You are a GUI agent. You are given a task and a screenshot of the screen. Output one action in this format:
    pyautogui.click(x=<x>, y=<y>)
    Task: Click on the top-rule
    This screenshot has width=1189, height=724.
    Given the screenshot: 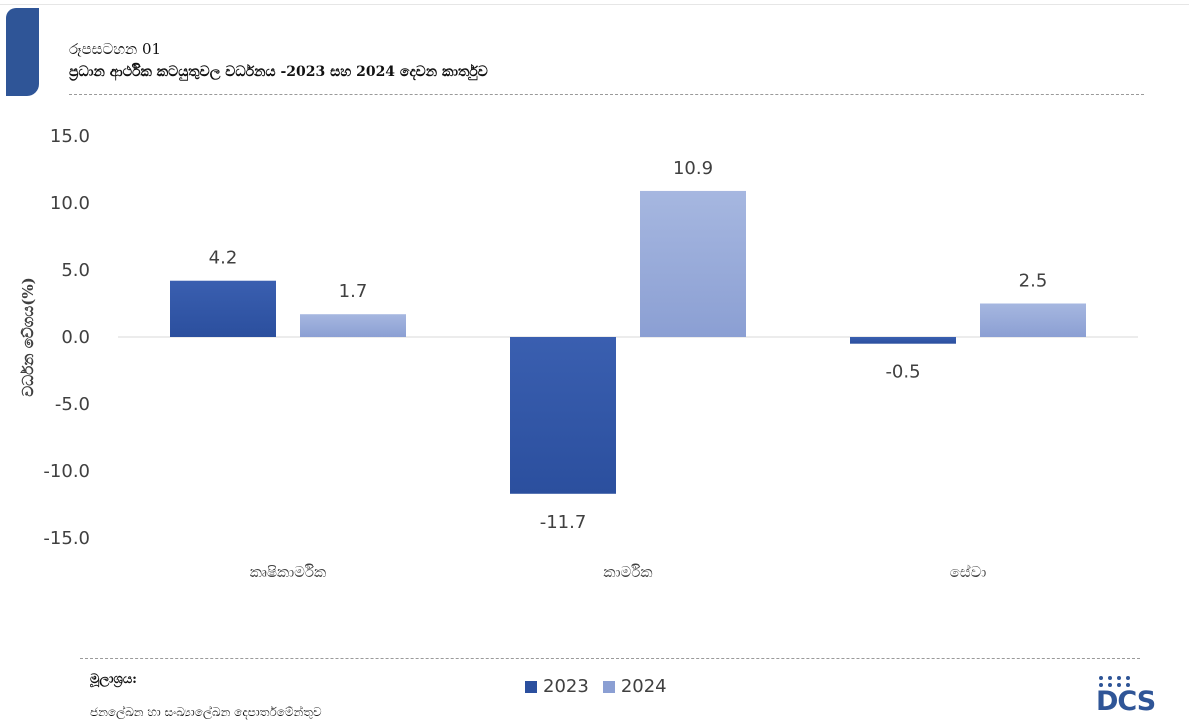 What is the action you would take?
    pyautogui.click(x=594, y=4)
    